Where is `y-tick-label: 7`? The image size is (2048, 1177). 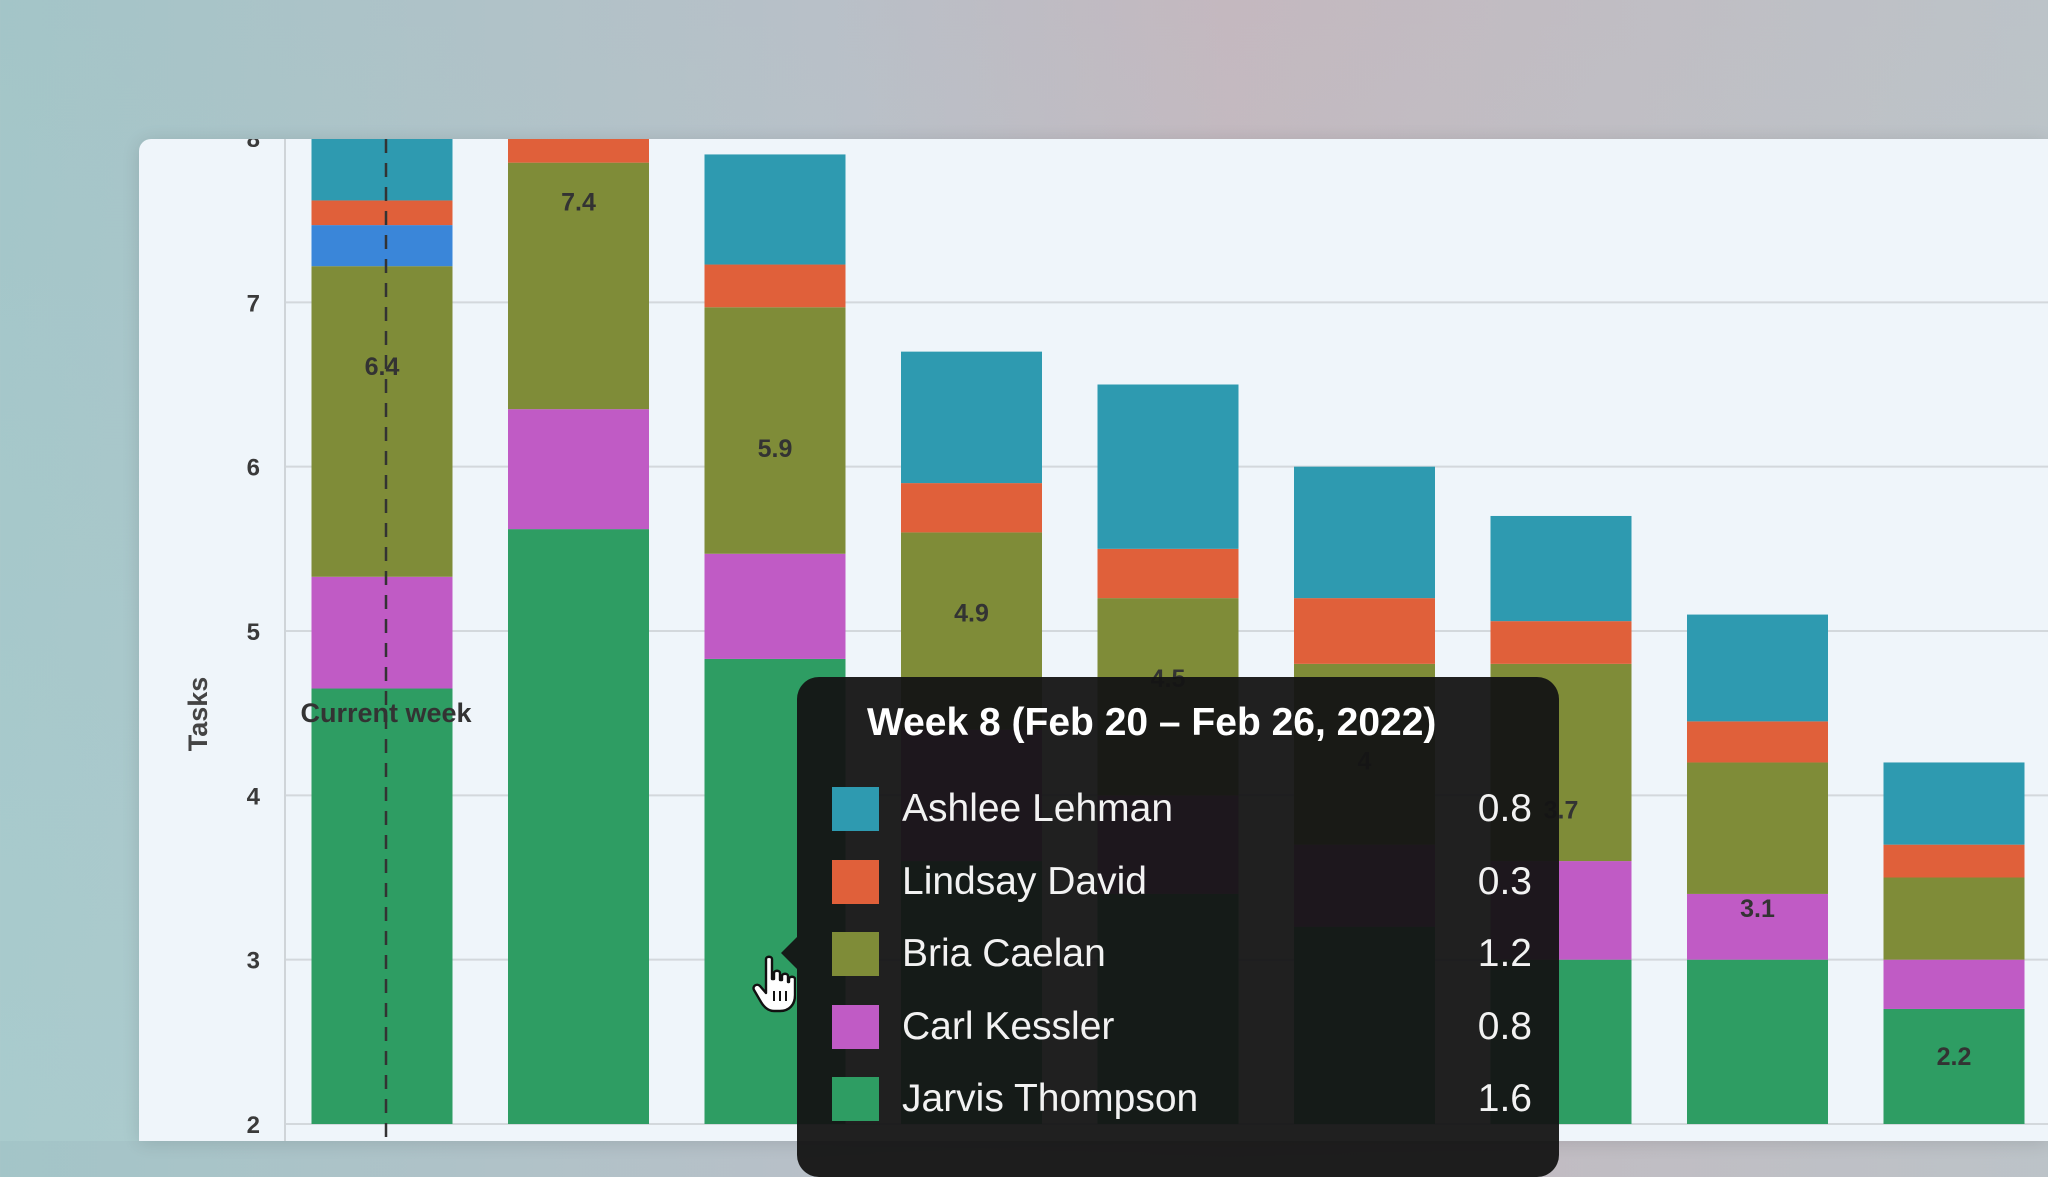
y-tick-label: 7 is located at coordinates (253, 303).